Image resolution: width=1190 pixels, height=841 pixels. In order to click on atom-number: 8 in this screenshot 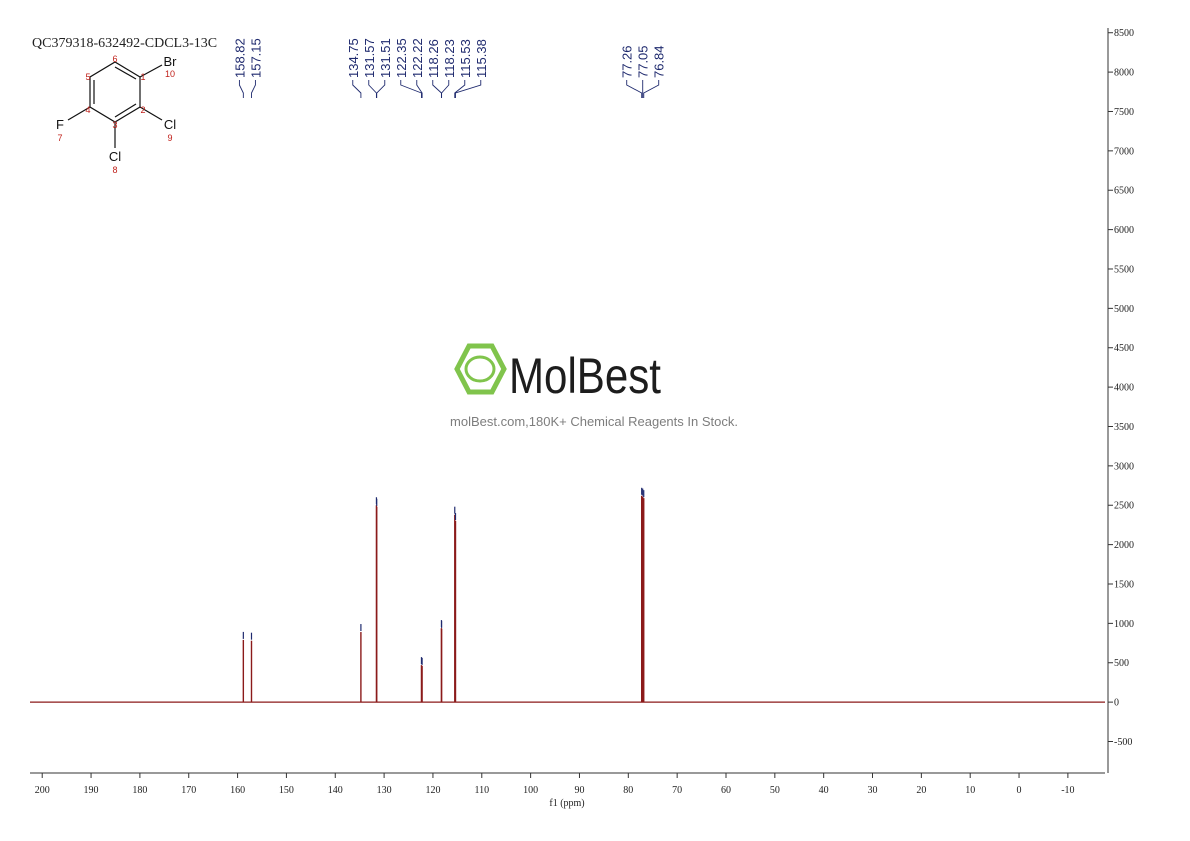, I will do `click(114, 170)`.